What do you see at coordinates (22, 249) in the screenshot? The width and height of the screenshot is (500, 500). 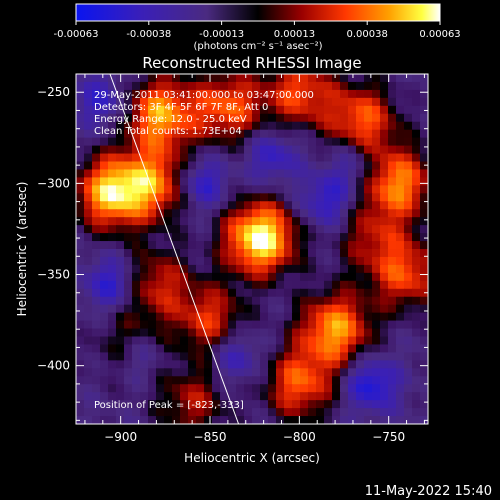 I see `y-axis-title: Heliocentric Y (arcsec)` at bounding box center [22, 249].